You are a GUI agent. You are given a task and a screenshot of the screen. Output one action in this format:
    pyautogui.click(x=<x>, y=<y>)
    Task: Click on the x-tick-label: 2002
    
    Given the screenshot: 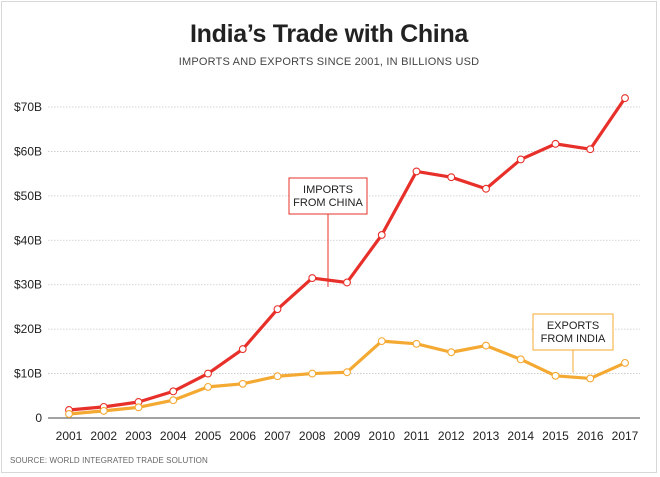 What is the action you would take?
    pyautogui.click(x=103, y=436)
    